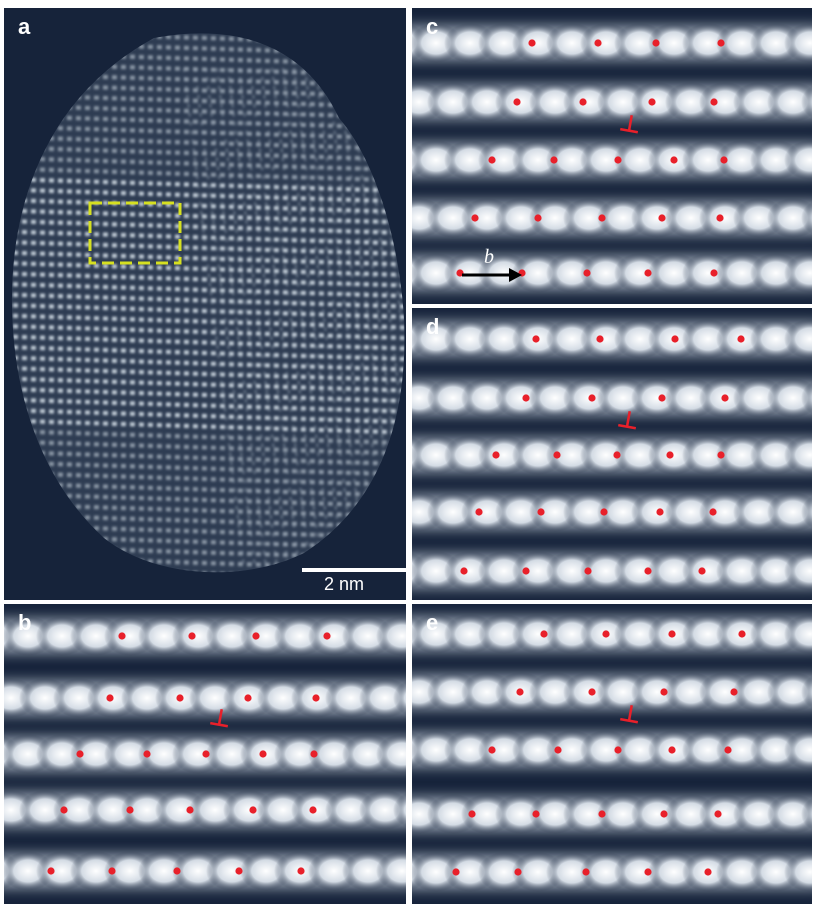 The image size is (816, 919). I want to click on panel-label-d: d, so click(433, 326).